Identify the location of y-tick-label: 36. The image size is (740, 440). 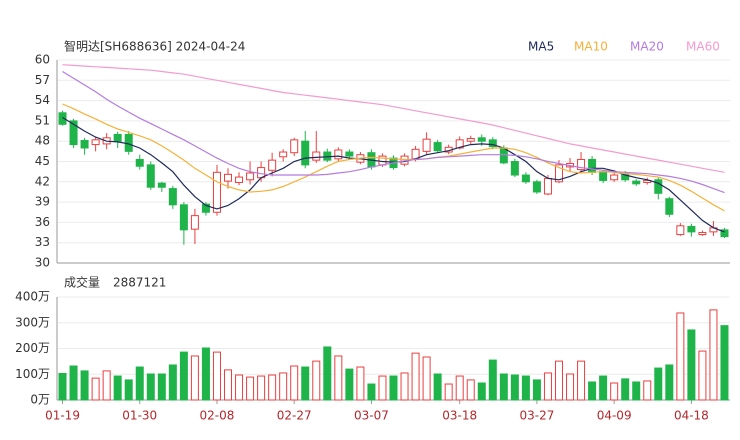
(42, 222).